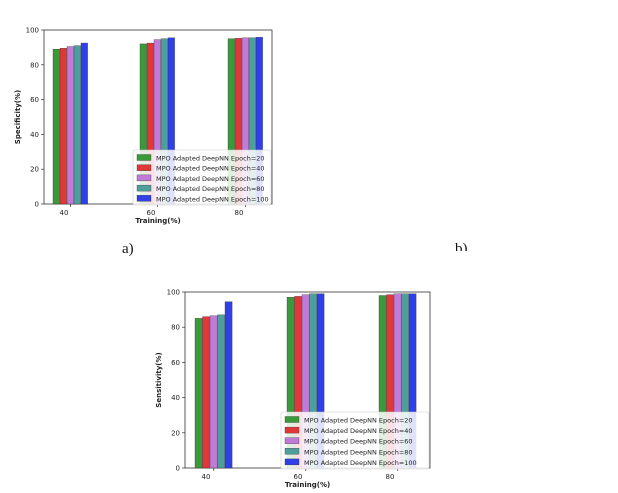 This screenshot has height=493, width=618. What do you see at coordinates (18, 117) in the screenshot?
I see `y-axis-label: Specificity(%)` at bounding box center [18, 117].